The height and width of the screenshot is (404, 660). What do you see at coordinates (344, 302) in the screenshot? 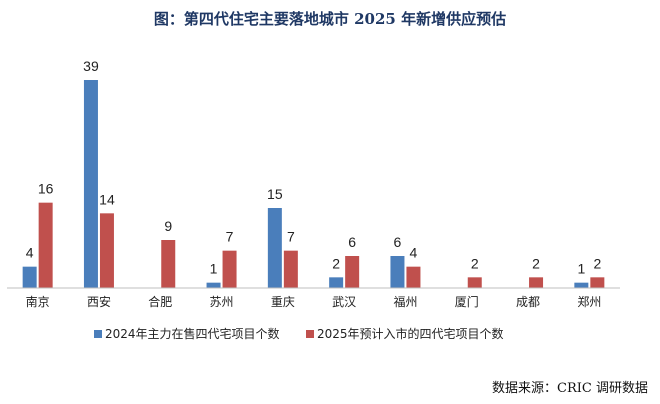
I see `category-label: 武汉` at bounding box center [344, 302].